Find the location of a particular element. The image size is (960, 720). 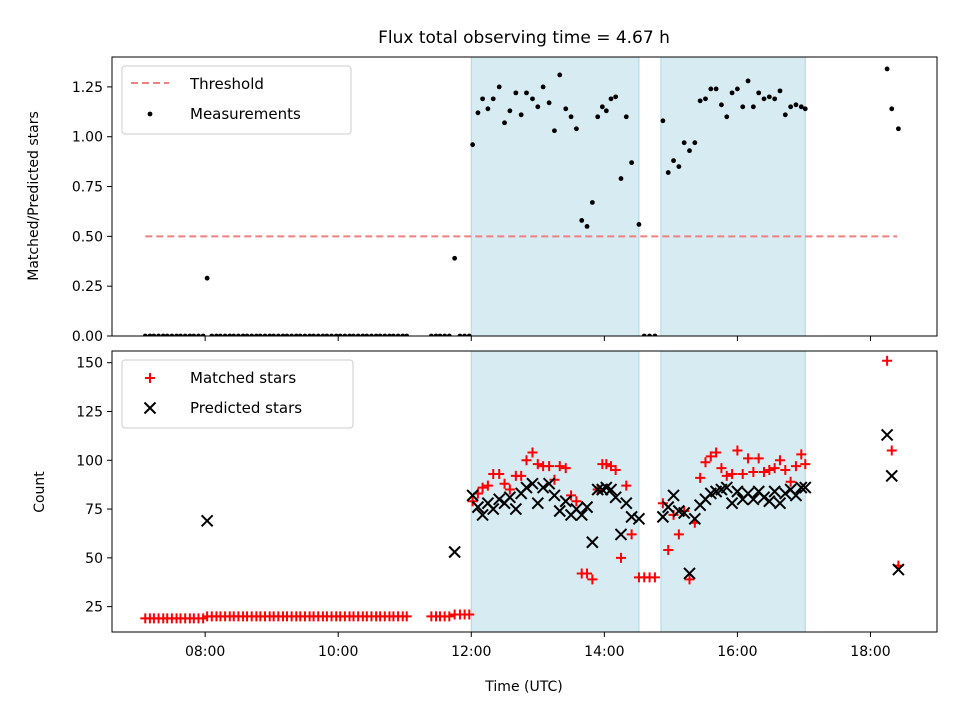

y-tick-label: 50 is located at coordinates (94, 559).